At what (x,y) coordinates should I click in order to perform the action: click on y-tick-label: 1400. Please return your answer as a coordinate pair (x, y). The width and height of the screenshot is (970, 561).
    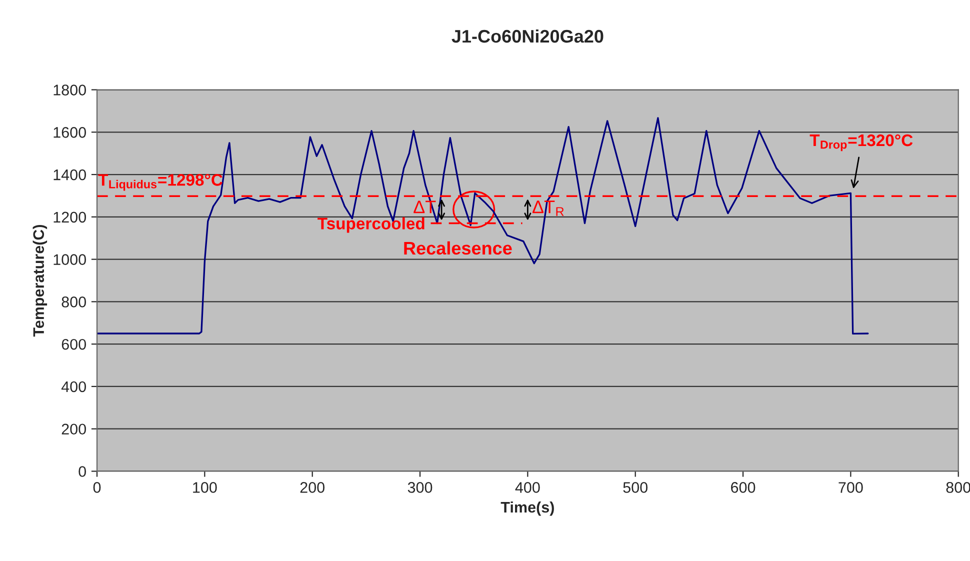
    Looking at the image, I should click on (70, 174).